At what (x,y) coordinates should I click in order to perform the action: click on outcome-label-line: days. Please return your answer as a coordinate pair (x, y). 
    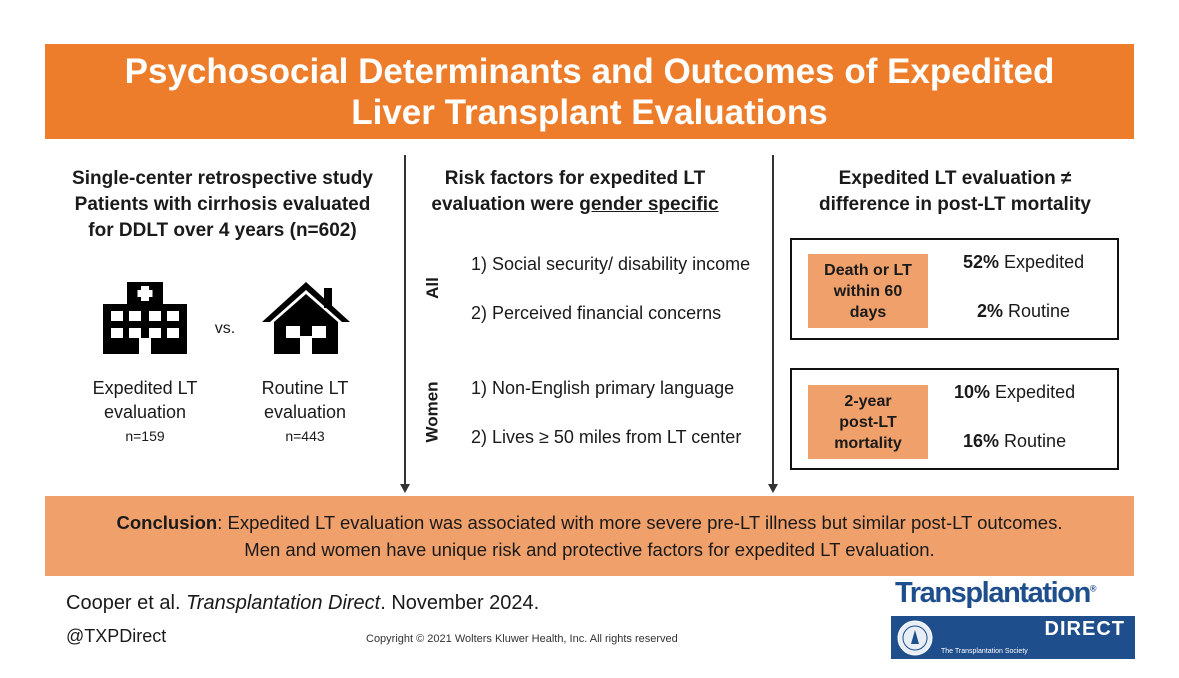
    Looking at the image, I should click on (868, 312).